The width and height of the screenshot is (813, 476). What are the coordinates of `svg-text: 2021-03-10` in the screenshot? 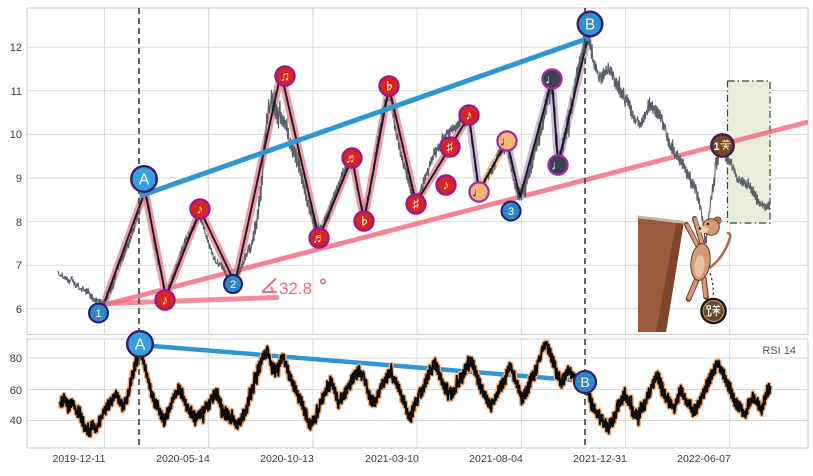 It's located at (392, 459).